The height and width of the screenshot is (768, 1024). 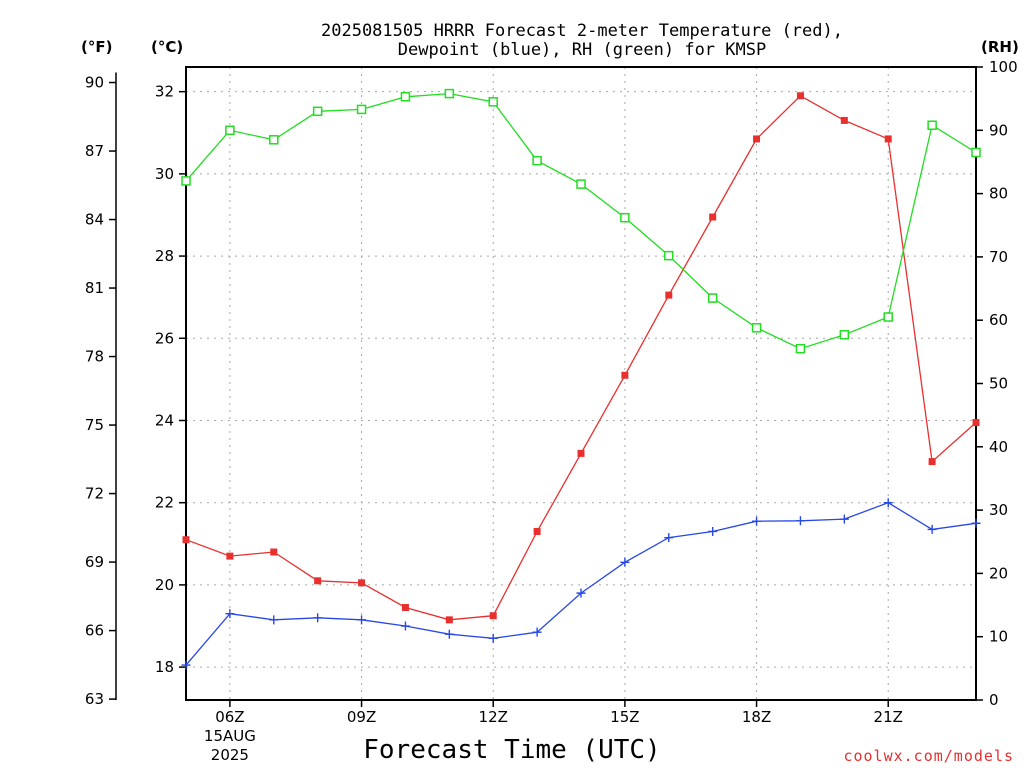 I want to click on rh-tick-label: 30, so click(x=998, y=510).